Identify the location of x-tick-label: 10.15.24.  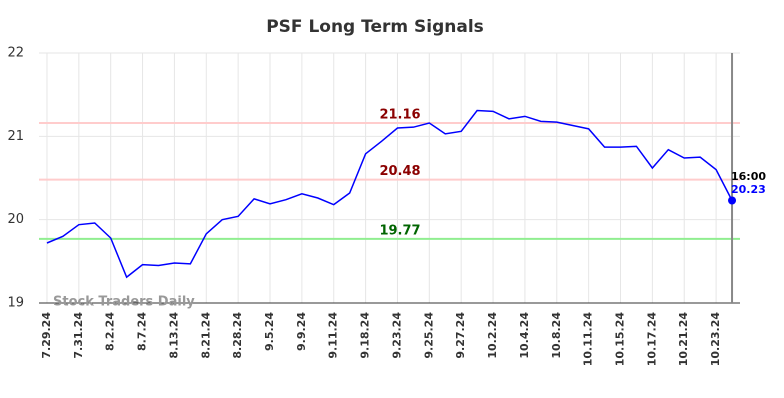
(620, 339).